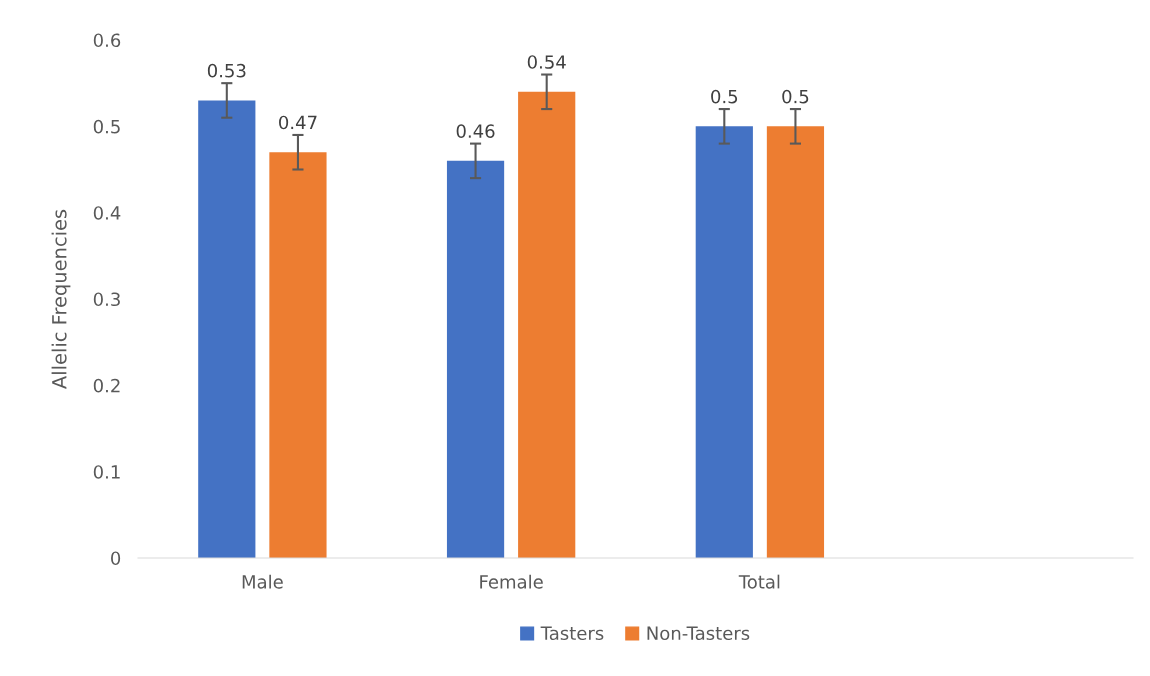 The image size is (1150, 676). What do you see at coordinates (475, 131) in the screenshot?
I see `data-label: 0.46` at bounding box center [475, 131].